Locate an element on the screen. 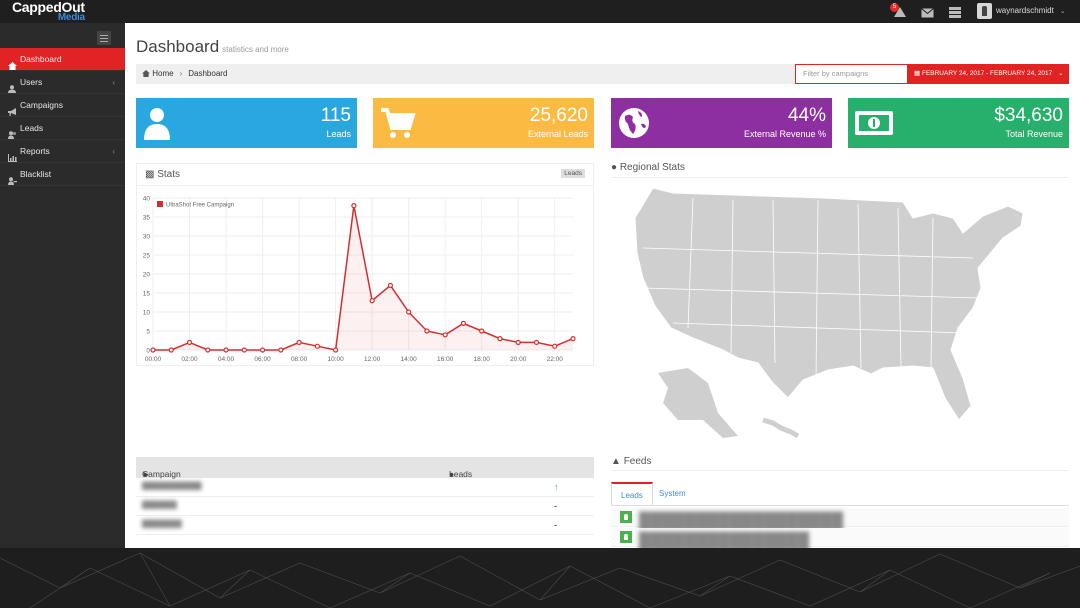  stat-label: Leads is located at coordinates (338, 134).